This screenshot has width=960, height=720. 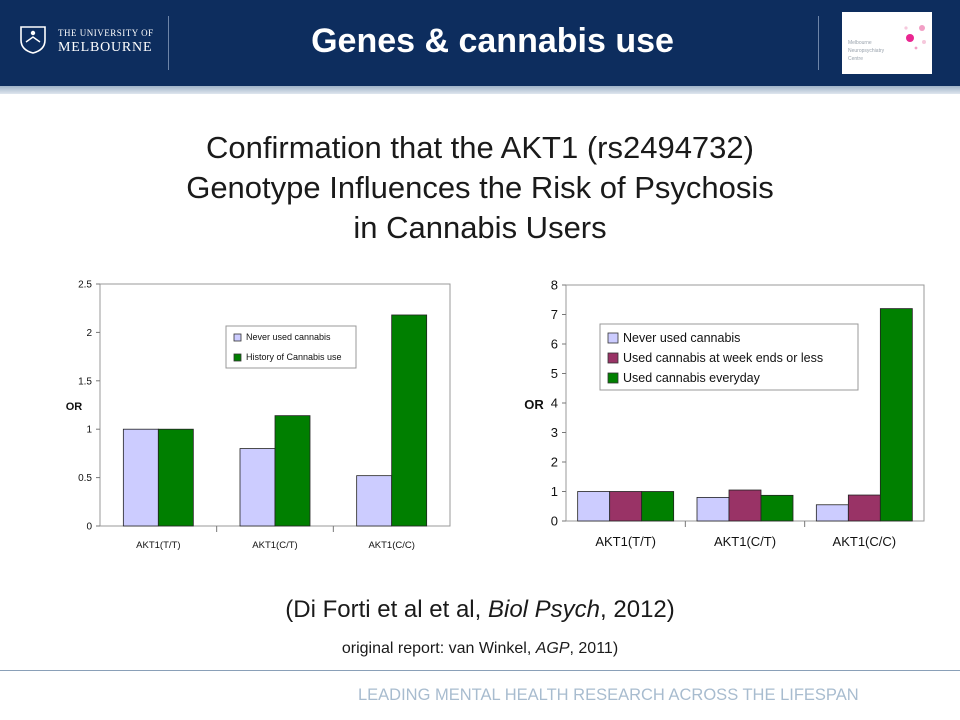 I want to click on header-title: Genes & cannabis use, so click(x=492, y=41).